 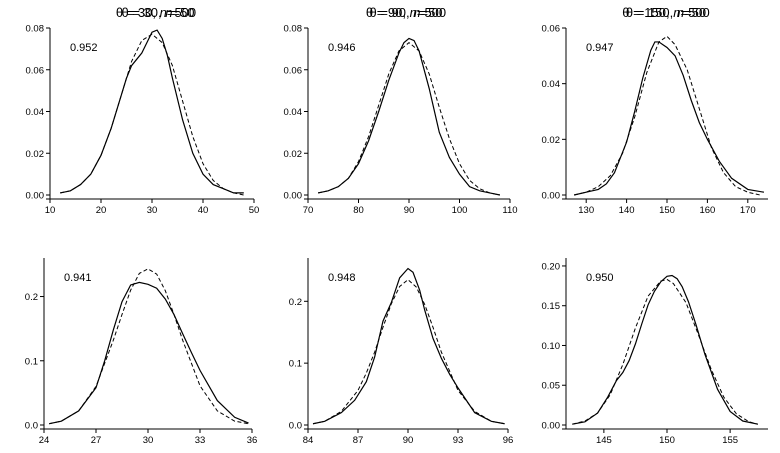 I want to click on x-tick-label: 130, so click(x=586, y=210).